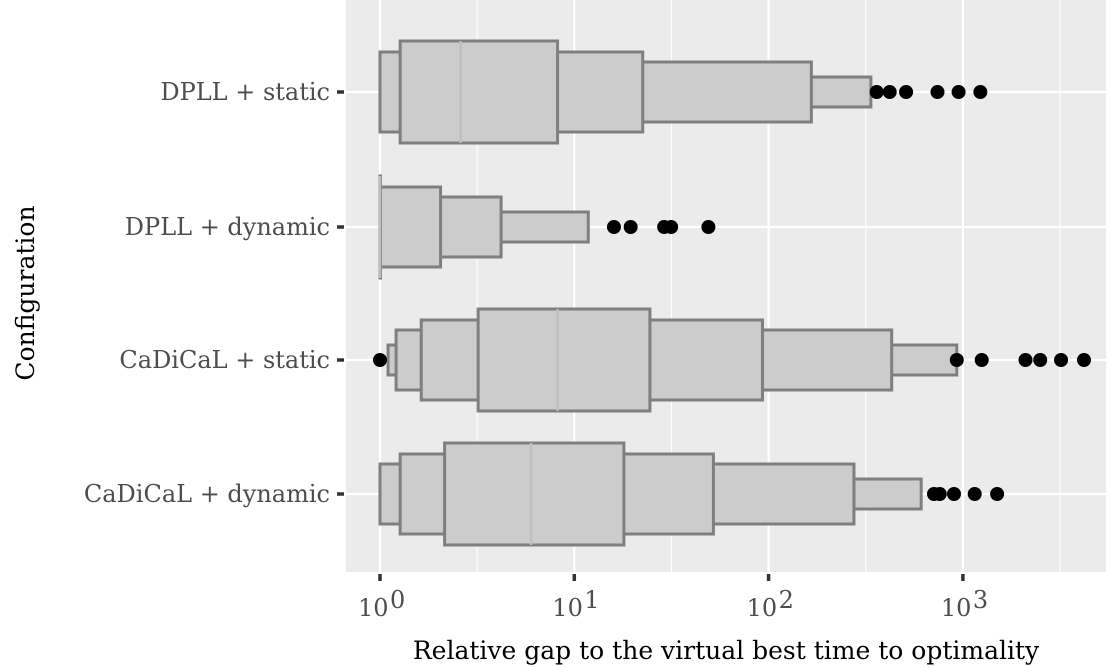  I want to click on x-tick-exponent: 2, so click(786, 600).